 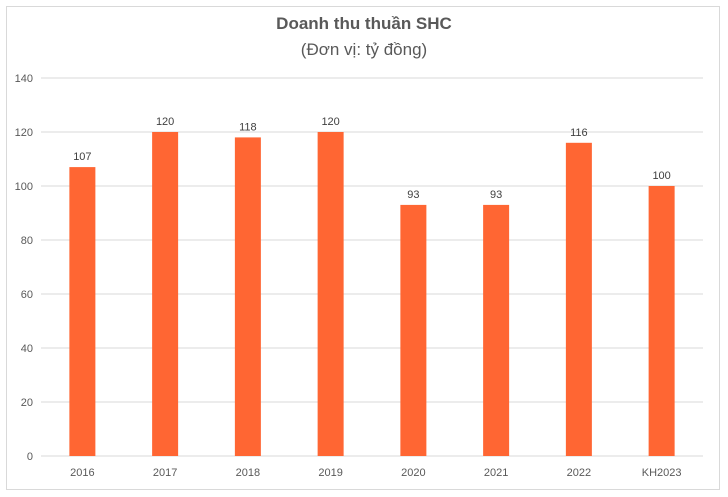 What do you see at coordinates (24, 133) in the screenshot?
I see `y-tick-label: 120` at bounding box center [24, 133].